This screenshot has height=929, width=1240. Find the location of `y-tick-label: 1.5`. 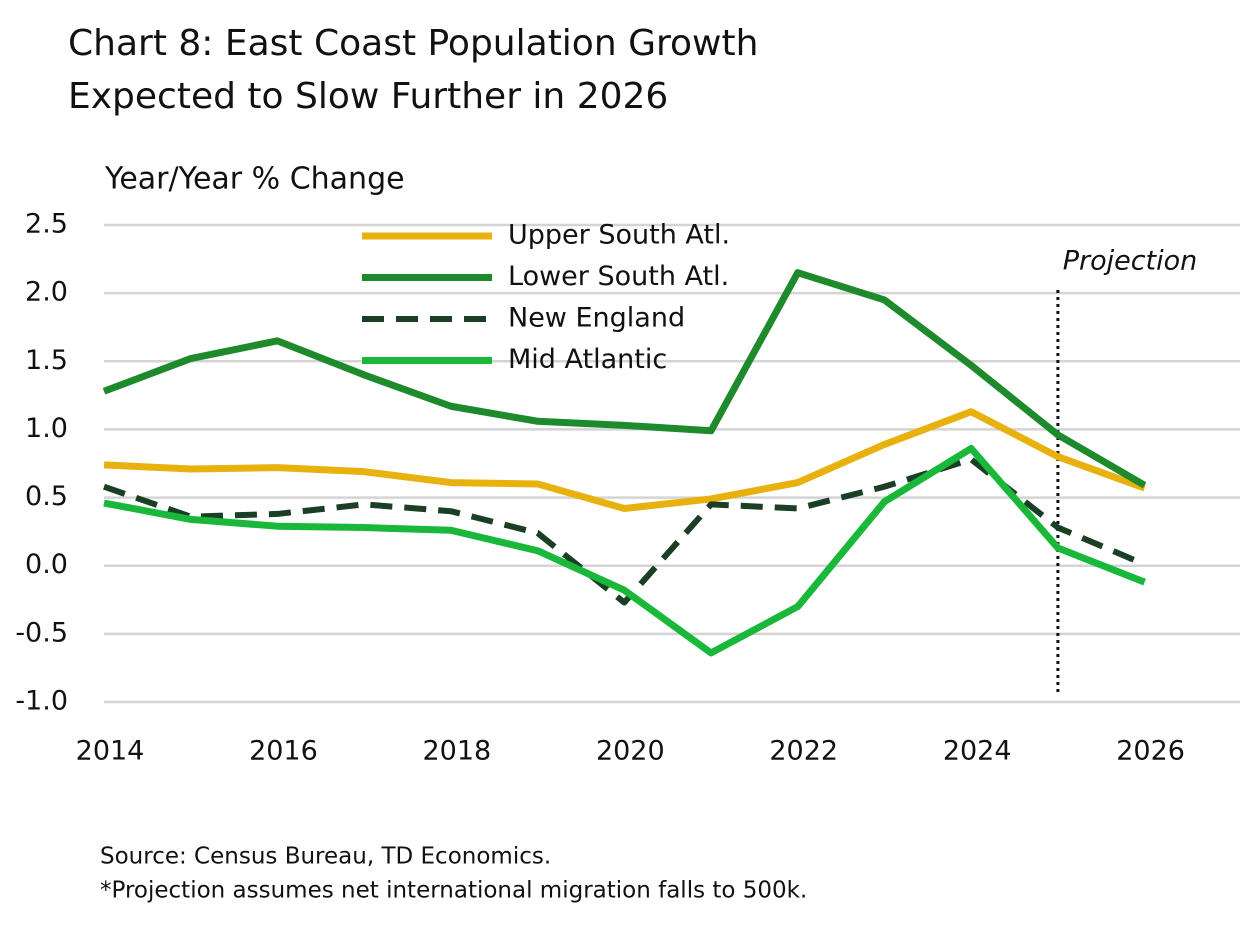

y-tick-label: 1.5 is located at coordinates (46, 360).